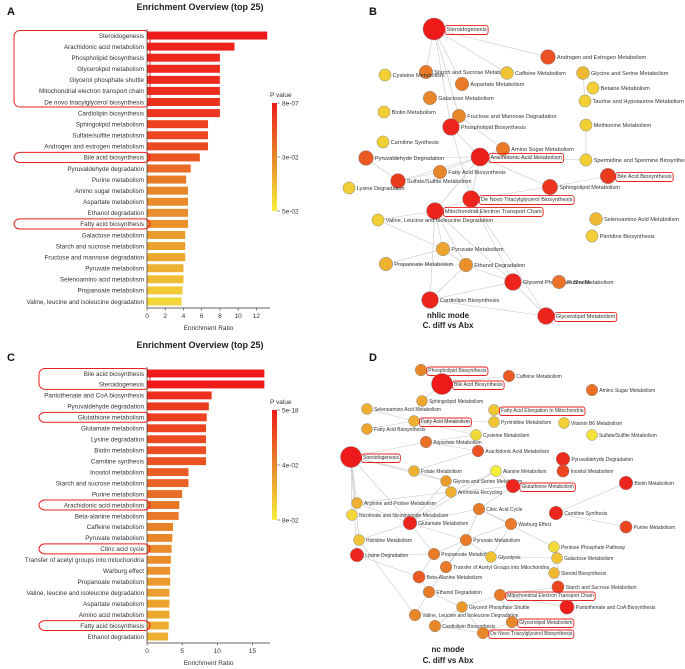 The width and height of the screenshot is (685, 669). I want to click on node-label: Androgen and Estrogen Metabolism, so click(602, 58).